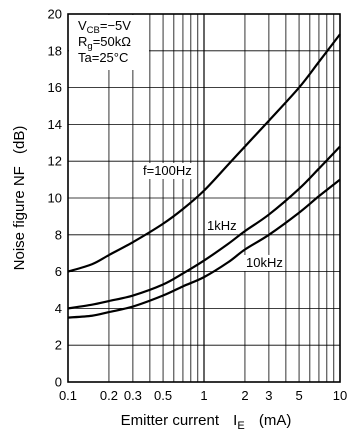 Image resolution: width=352 pixels, height=435 pixels. Describe the element at coordinates (19, 218) in the screenshot. I see `y-axis-title: Noise figure NF` at that location.